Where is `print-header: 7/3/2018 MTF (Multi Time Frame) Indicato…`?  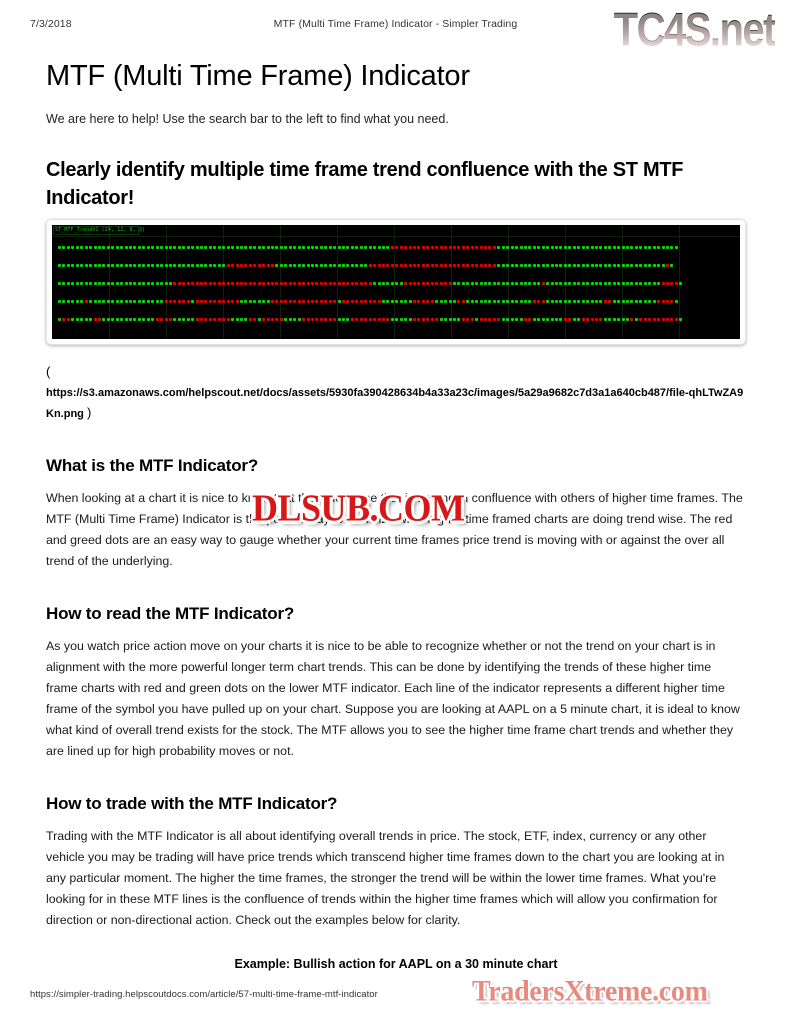
print-header: 7/3/2018 MTF (Multi Time Frame) Indicato… is located at coordinates (395, 27).